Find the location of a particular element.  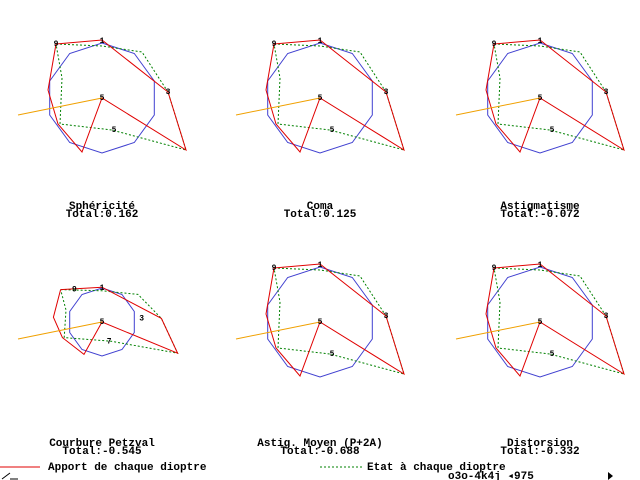

panel-title: Distorsion is located at coordinates (540, 444).